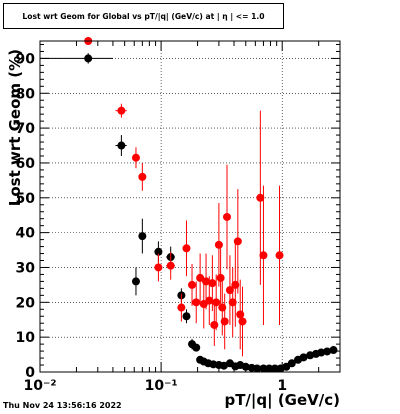 Image resolution: width=400 pixels, height=414 pixels. Describe the element at coordinates (161, 386) in the screenshot. I see `x-tick-label: 10⁻¹` at that location.